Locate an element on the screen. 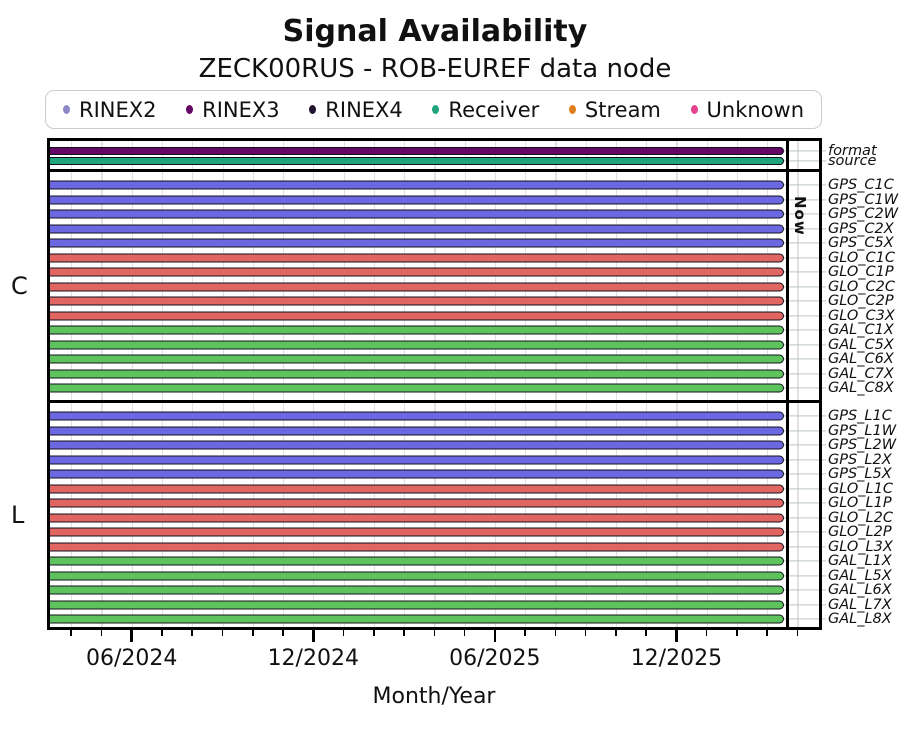 The image size is (914, 731). group-label-C: C is located at coordinates (19, 285).